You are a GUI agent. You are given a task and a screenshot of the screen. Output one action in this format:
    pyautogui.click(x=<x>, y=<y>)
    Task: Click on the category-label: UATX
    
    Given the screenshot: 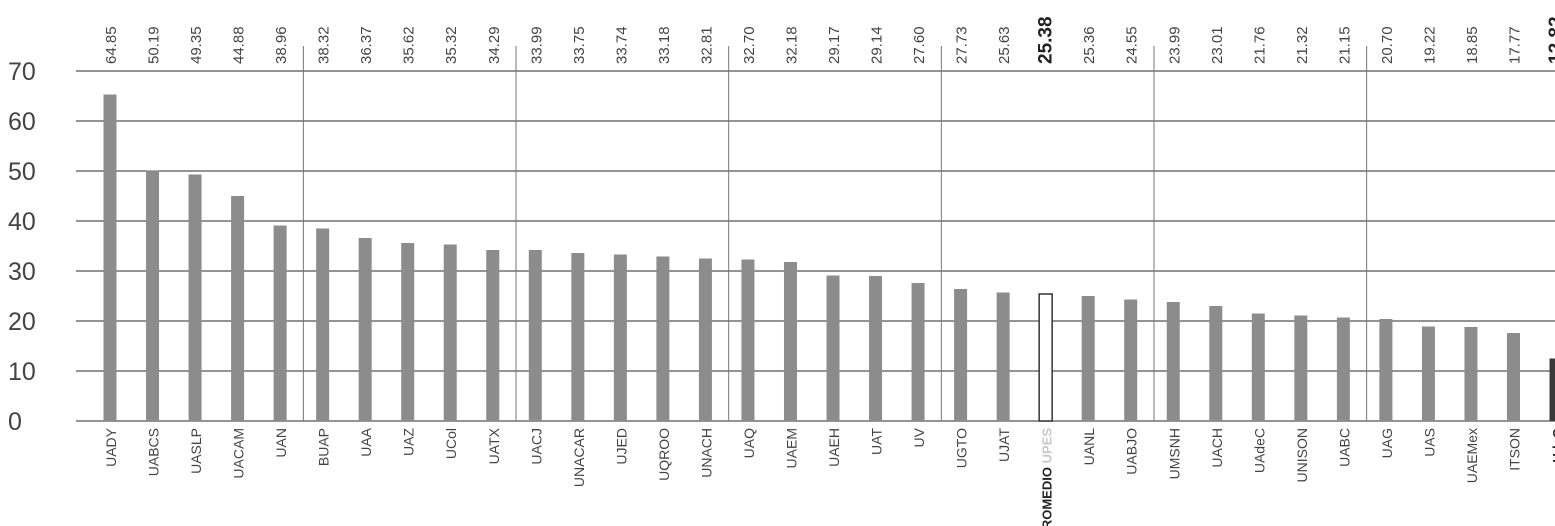 What is the action you would take?
    pyautogui.click(x=494, y=445)
    